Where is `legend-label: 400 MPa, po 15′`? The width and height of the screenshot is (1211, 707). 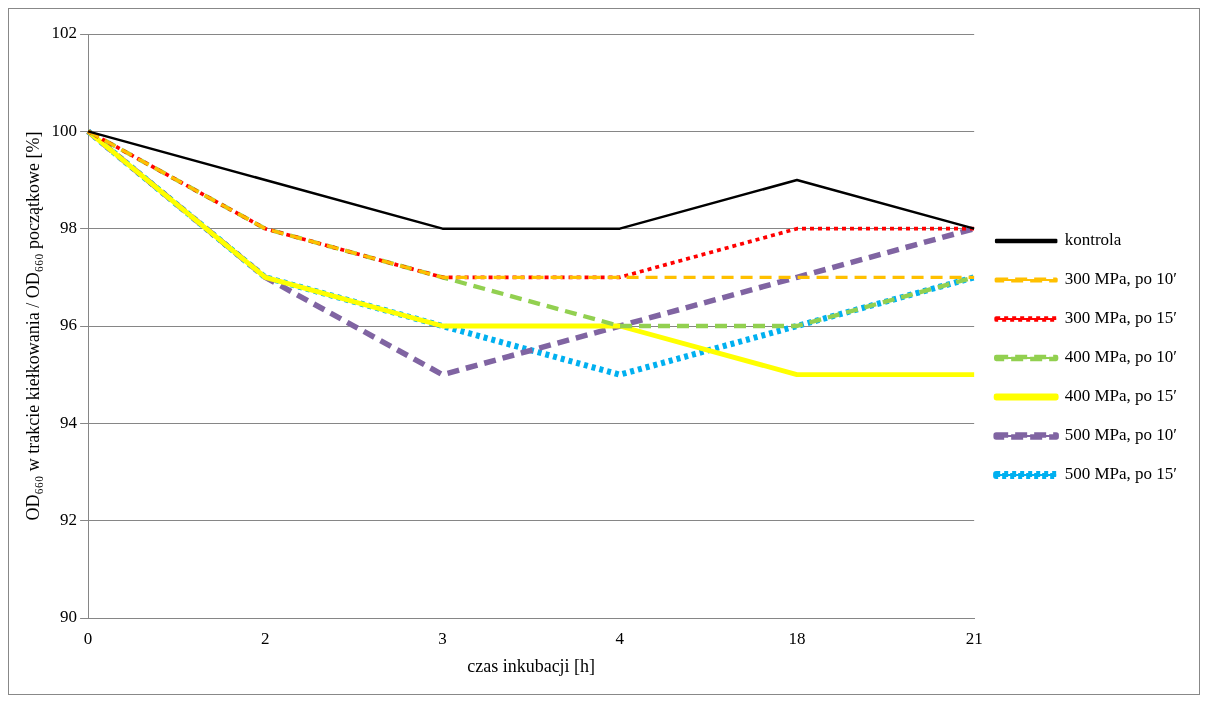 legend-label: 400 MPa, po 15′ is located at coordinates (1121, 396).